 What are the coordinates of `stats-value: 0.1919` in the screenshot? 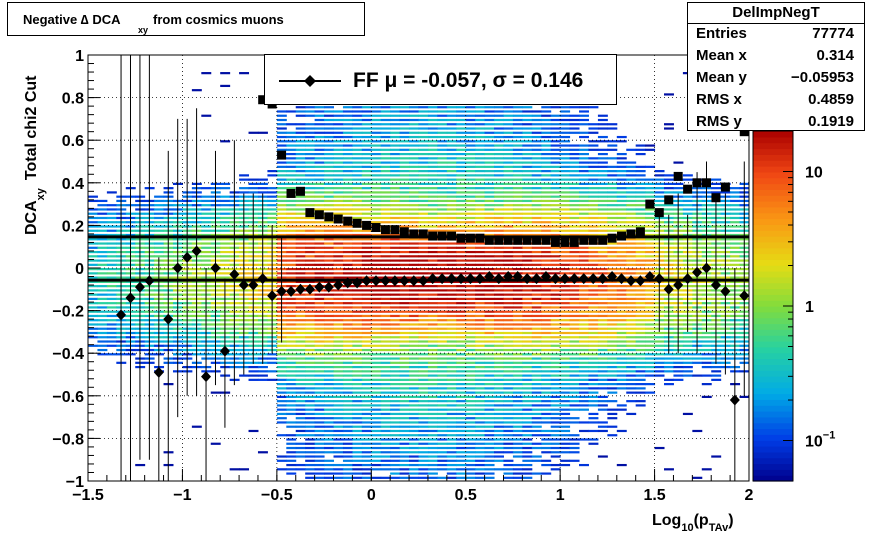 It's located at (831, 121).